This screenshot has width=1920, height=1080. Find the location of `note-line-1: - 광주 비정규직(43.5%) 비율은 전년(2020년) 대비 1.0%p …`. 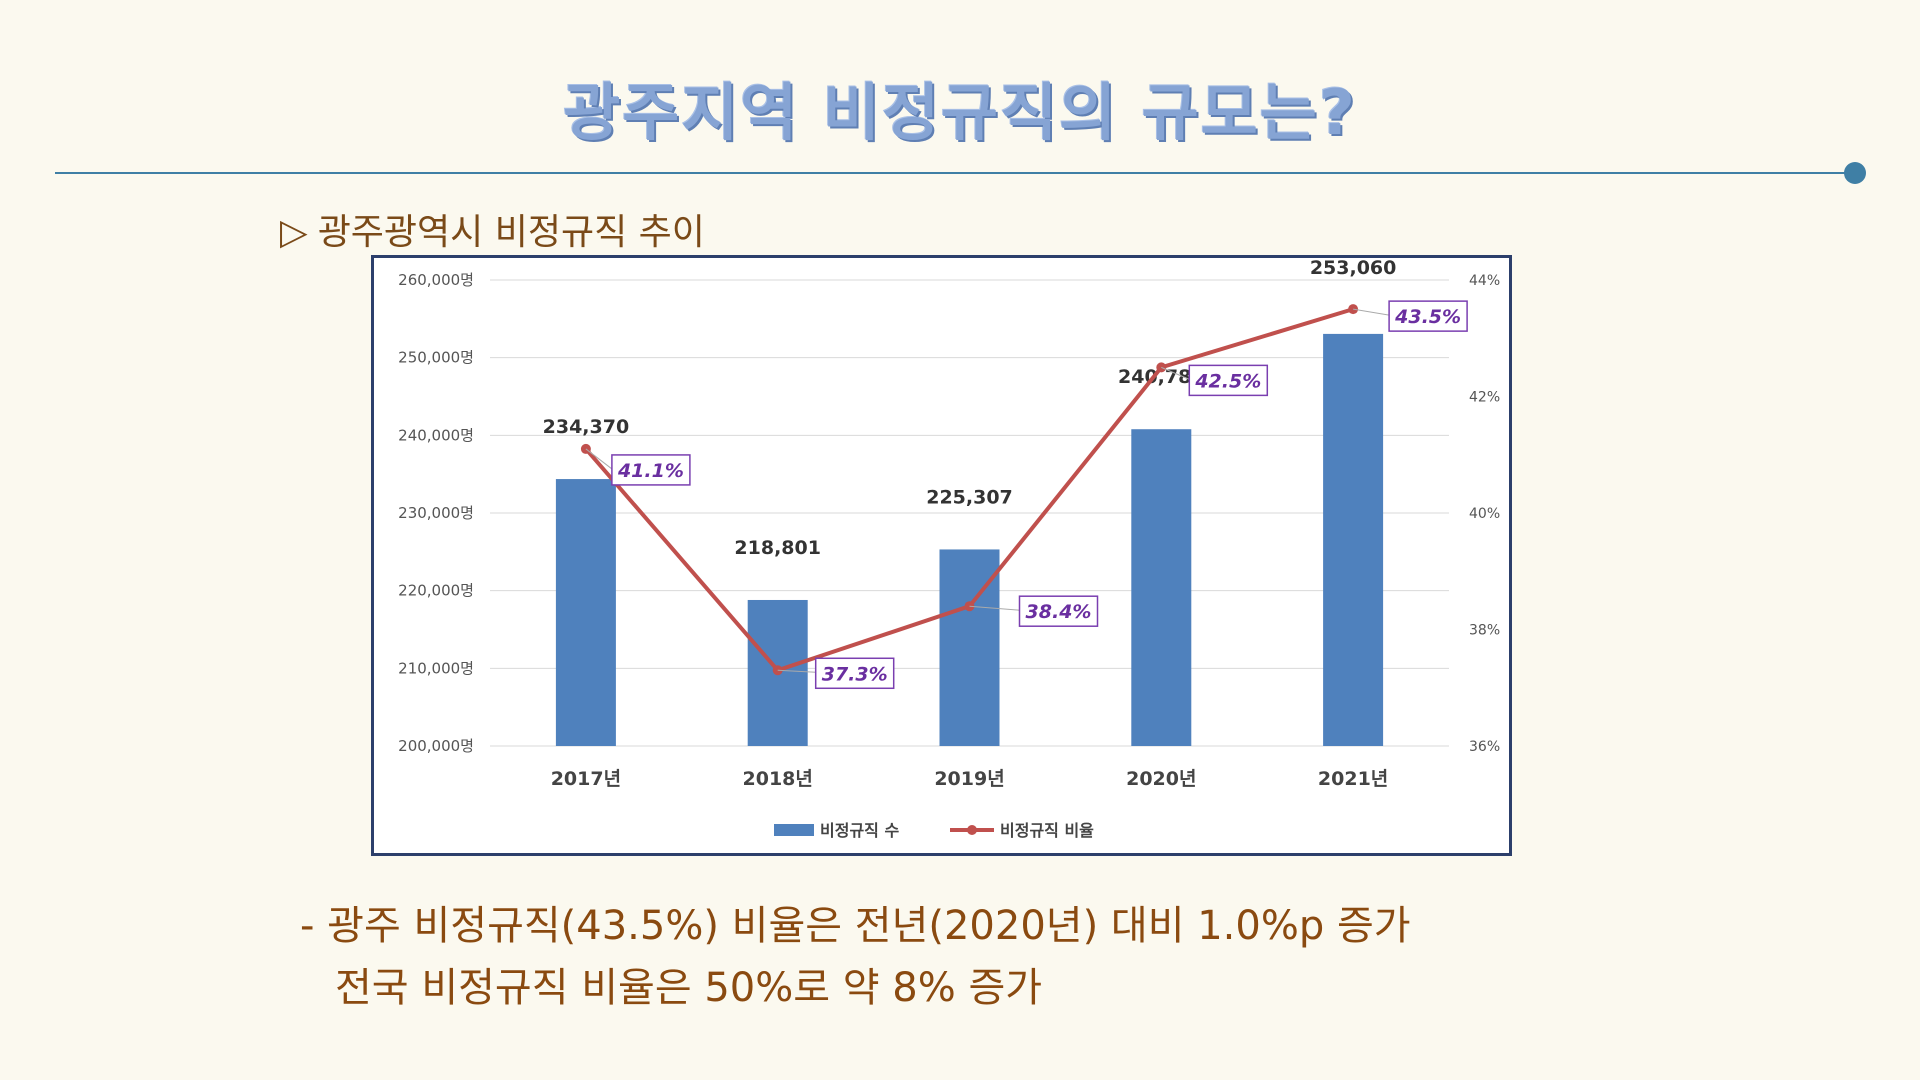

note-line-1: - 광주 비정규직(43.5%) 비율은 전년(2020년) 대비 1.0%p … is located at coordinates (855, 926).